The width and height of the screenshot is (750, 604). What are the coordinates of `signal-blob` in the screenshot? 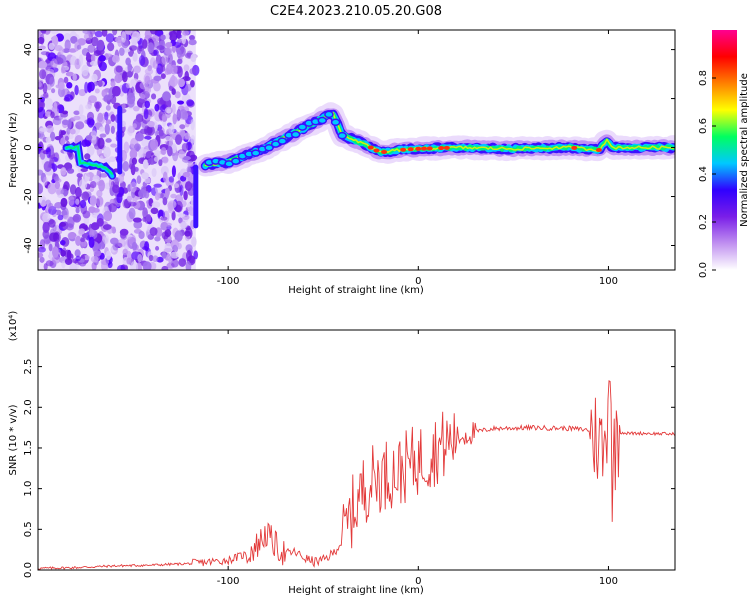 It's located at (322, 120).